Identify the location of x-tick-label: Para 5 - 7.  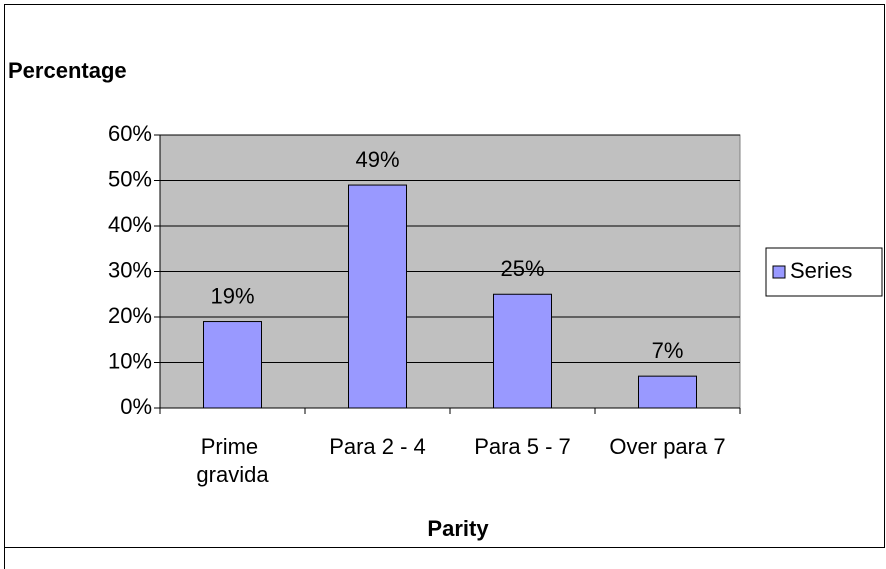
(522, 446).